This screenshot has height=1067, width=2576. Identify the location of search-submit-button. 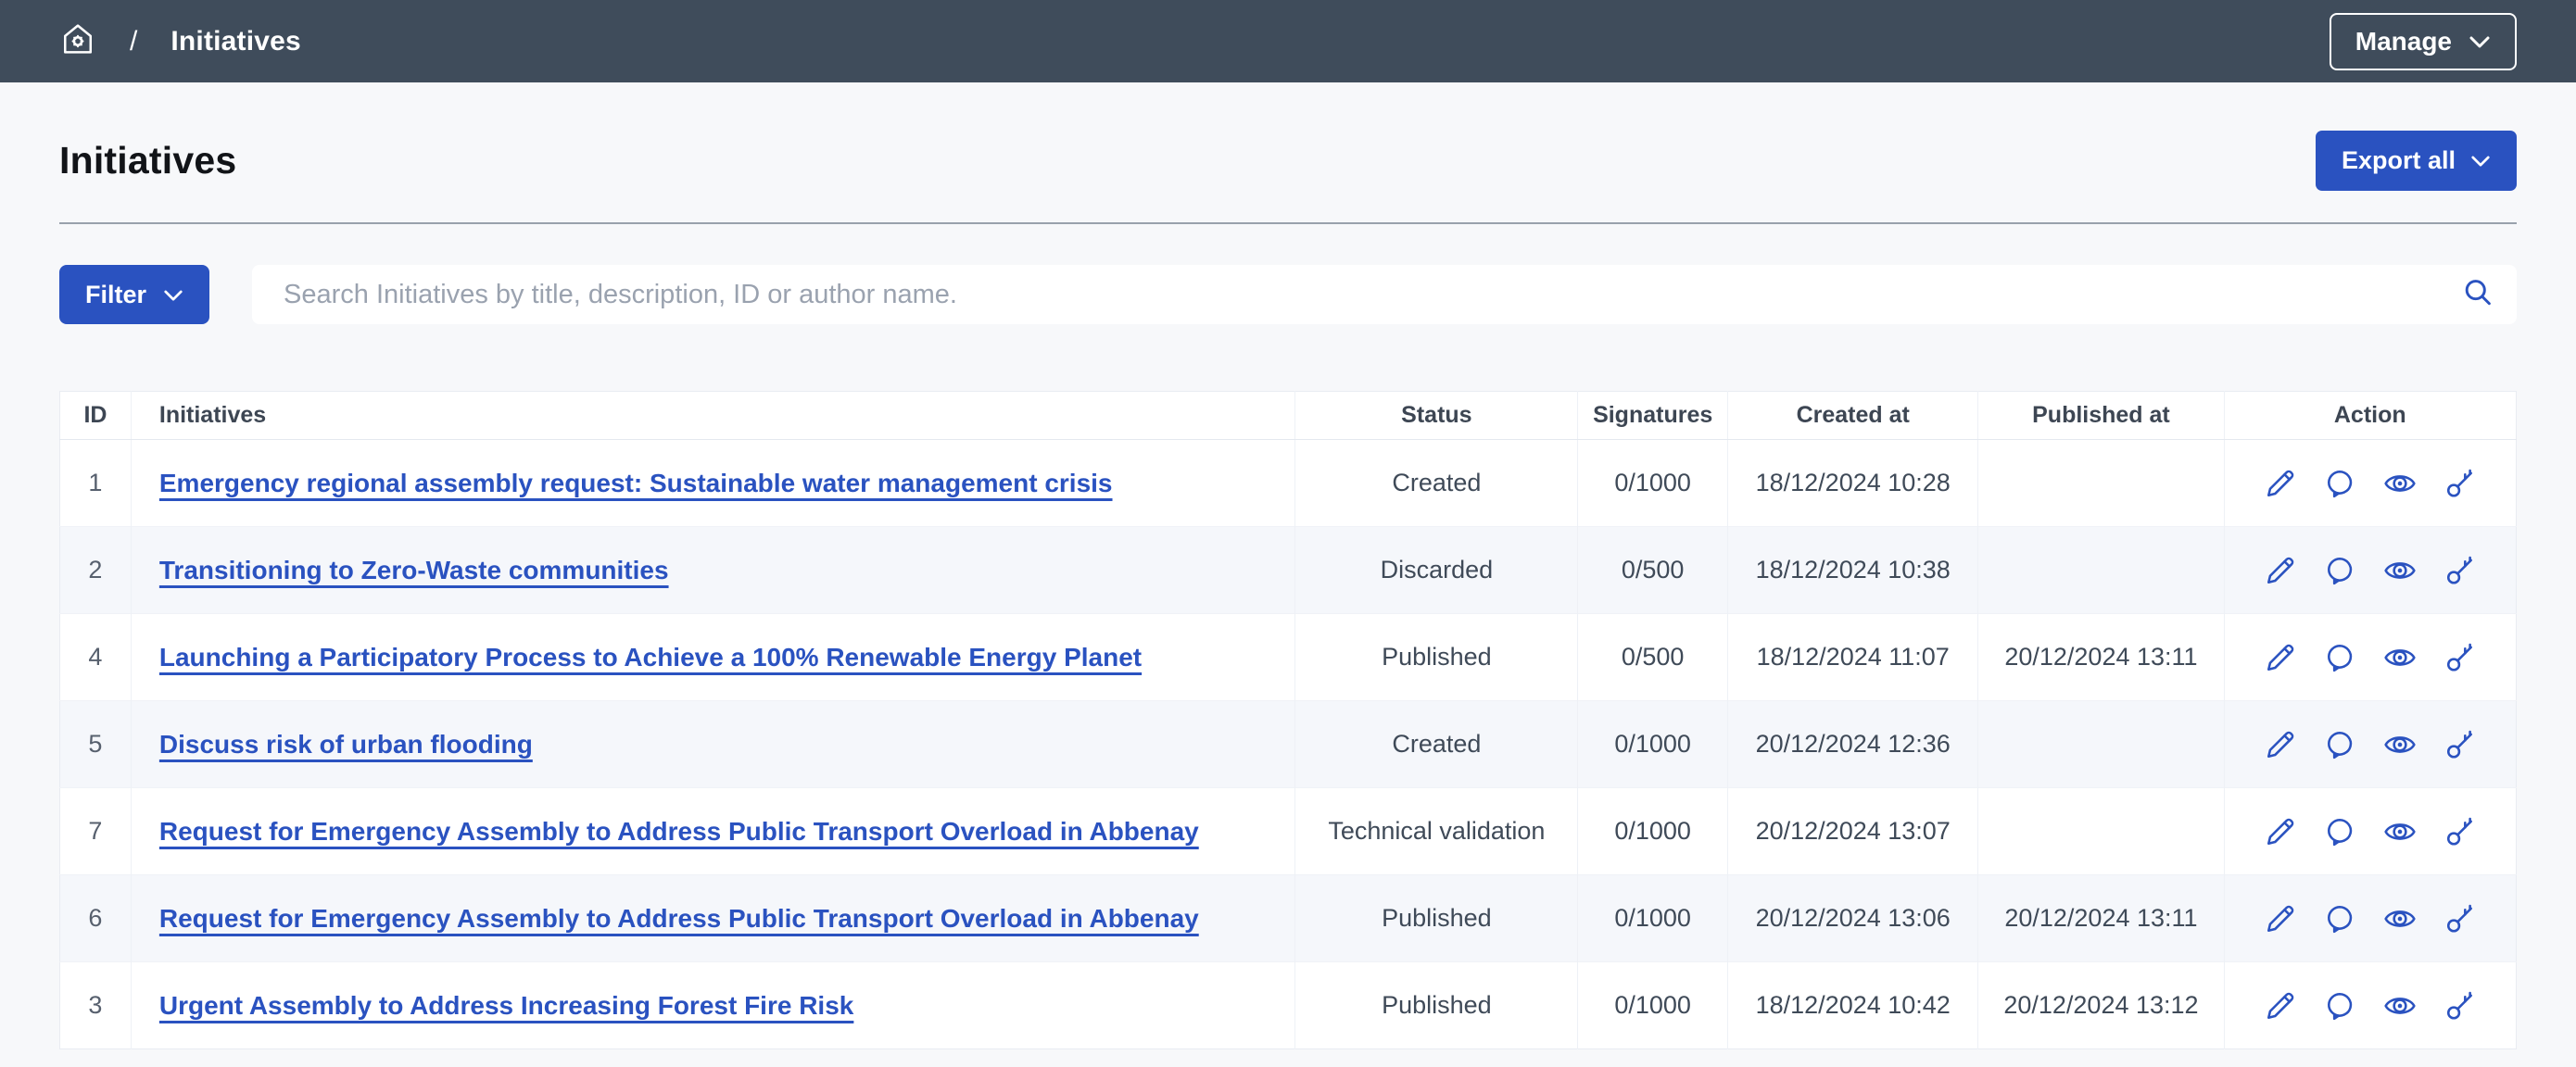
(2477, 295).